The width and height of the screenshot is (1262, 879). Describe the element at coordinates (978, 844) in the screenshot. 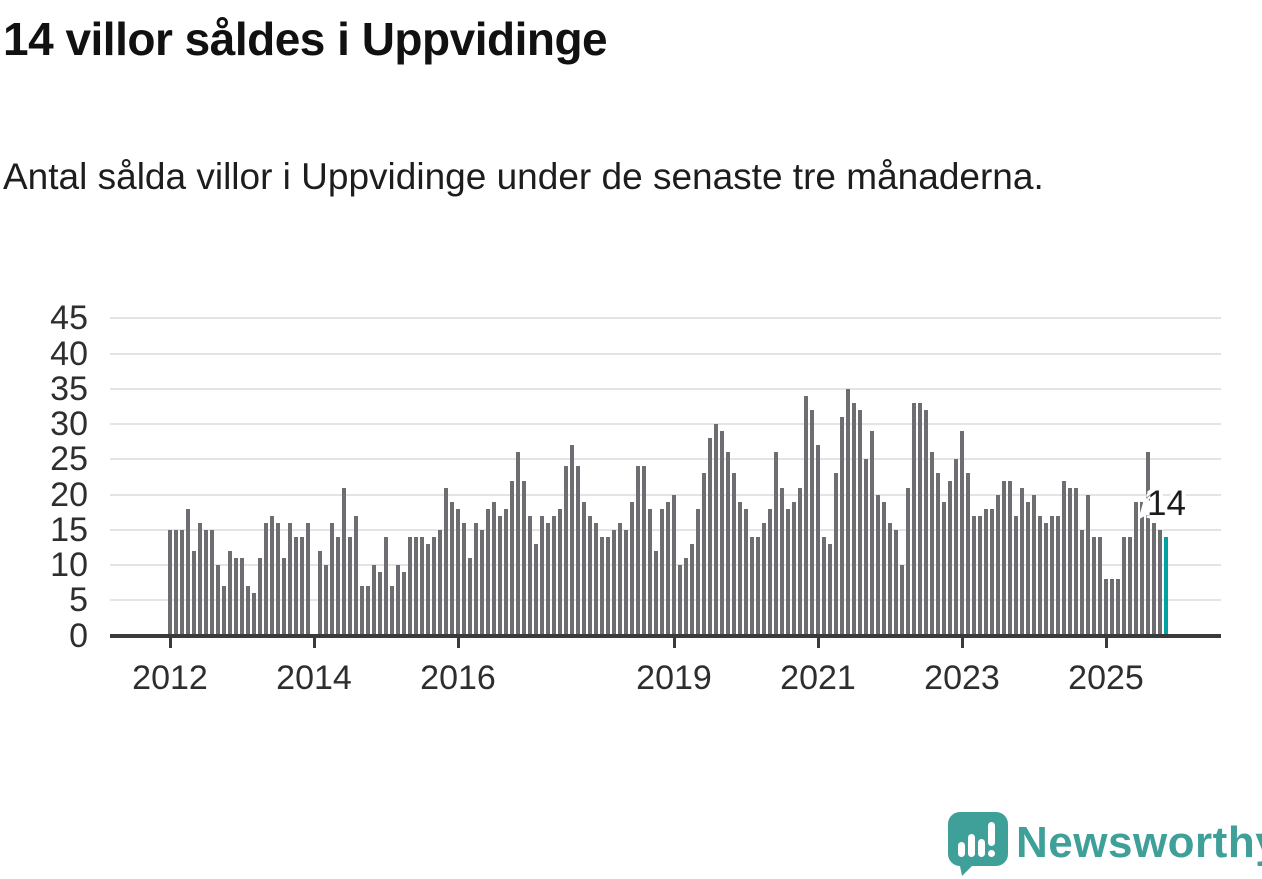

I see `newsworthy-speech-bubble-chart-icon` at that location.